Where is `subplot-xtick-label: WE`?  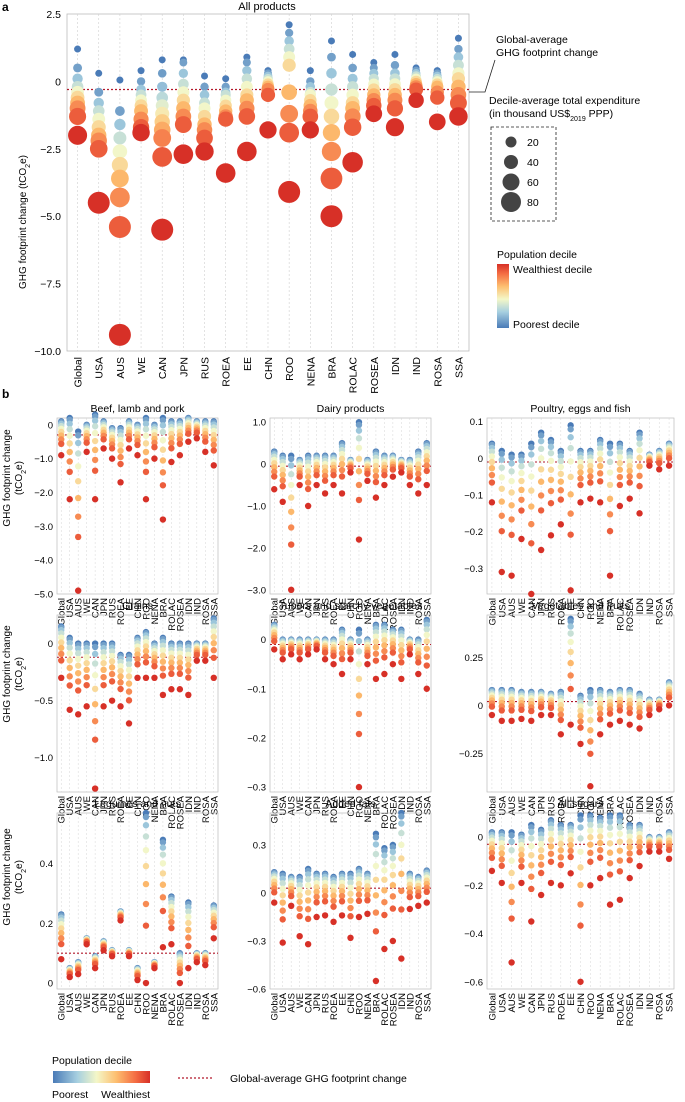 subplot-xtick-label: WE is located at coordinates (300, 1000).